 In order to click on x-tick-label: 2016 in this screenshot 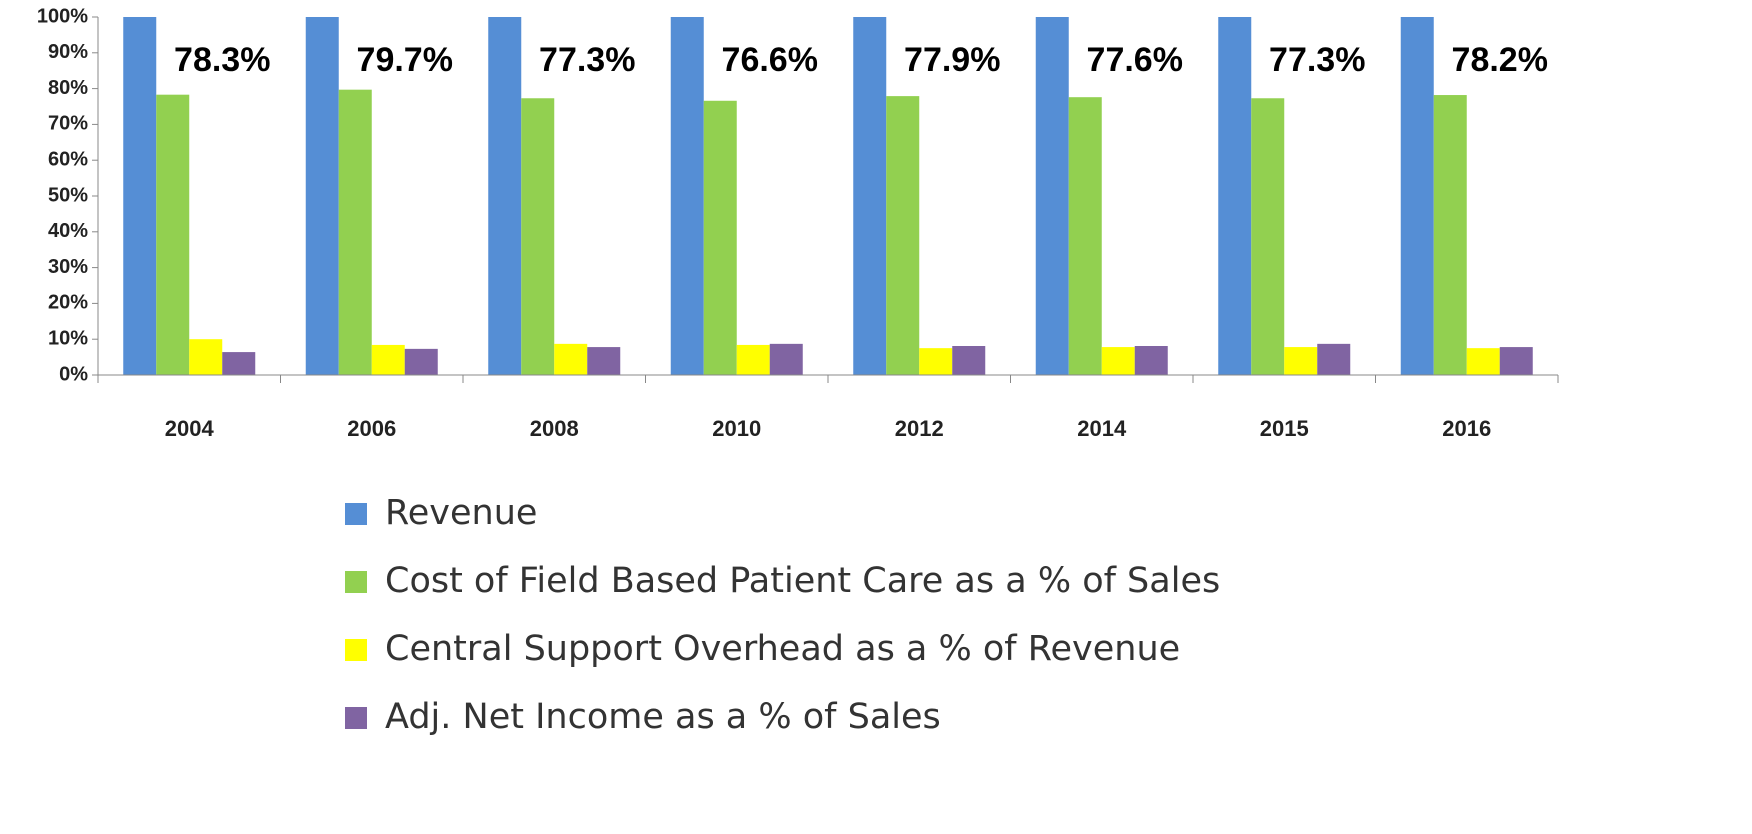, I will do `click(1466, 428)`.